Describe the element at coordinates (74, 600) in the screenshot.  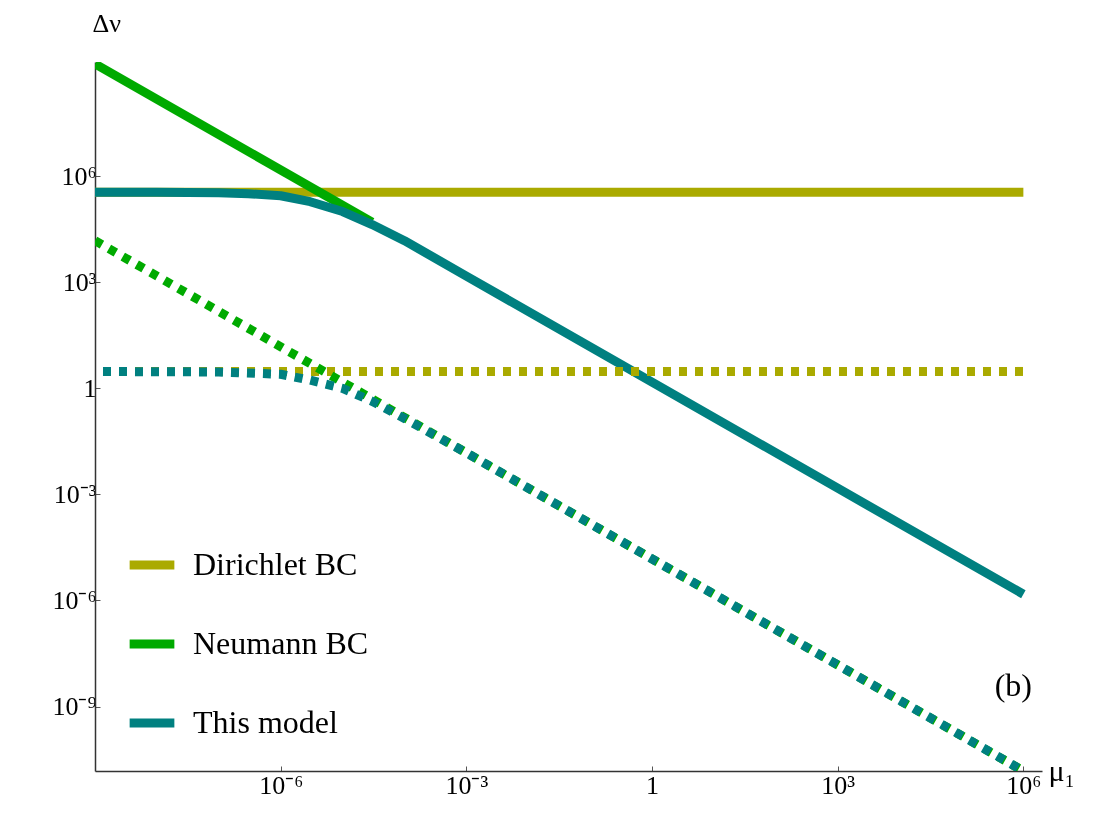
I see `y-tick-label: 10⁻⁶` at that location.